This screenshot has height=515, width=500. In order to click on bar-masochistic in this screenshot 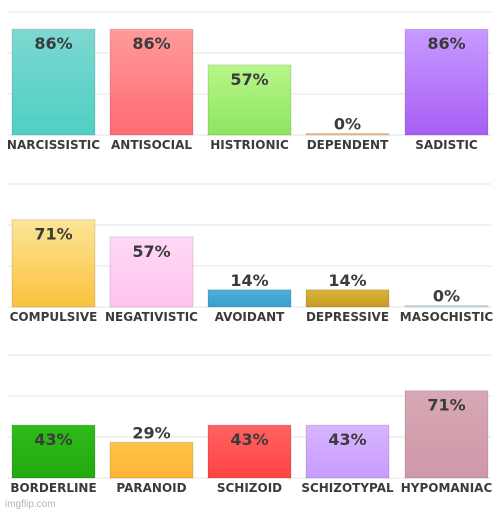, I will do `click(446, 306)`.